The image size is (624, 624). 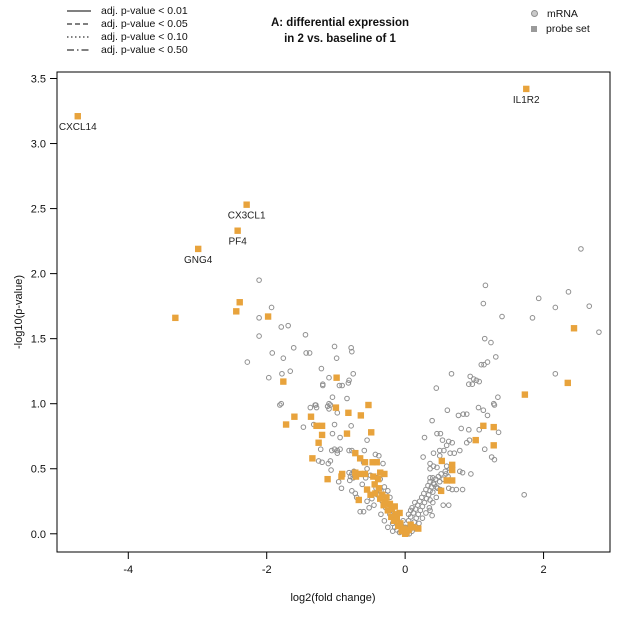 I want to click on gene-label: CX3CL1, so click(x=247, y=216).